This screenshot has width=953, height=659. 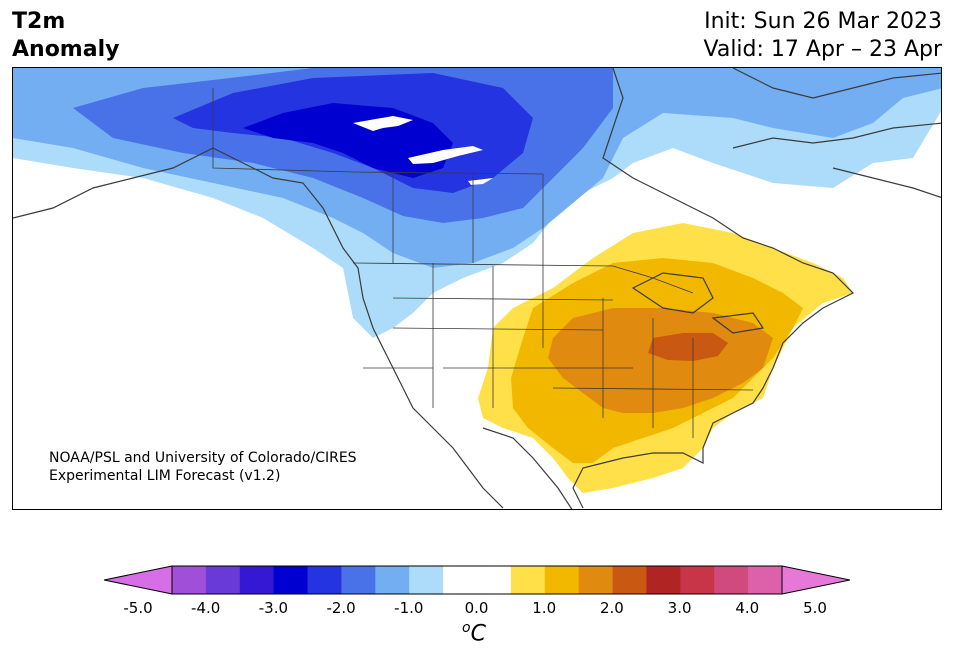 What do you see at coordinates (823, 49) in the screenshot?
I see `valid-range: Valid: 17 Apr – 23 Apr` at bounding box center [823, 49].